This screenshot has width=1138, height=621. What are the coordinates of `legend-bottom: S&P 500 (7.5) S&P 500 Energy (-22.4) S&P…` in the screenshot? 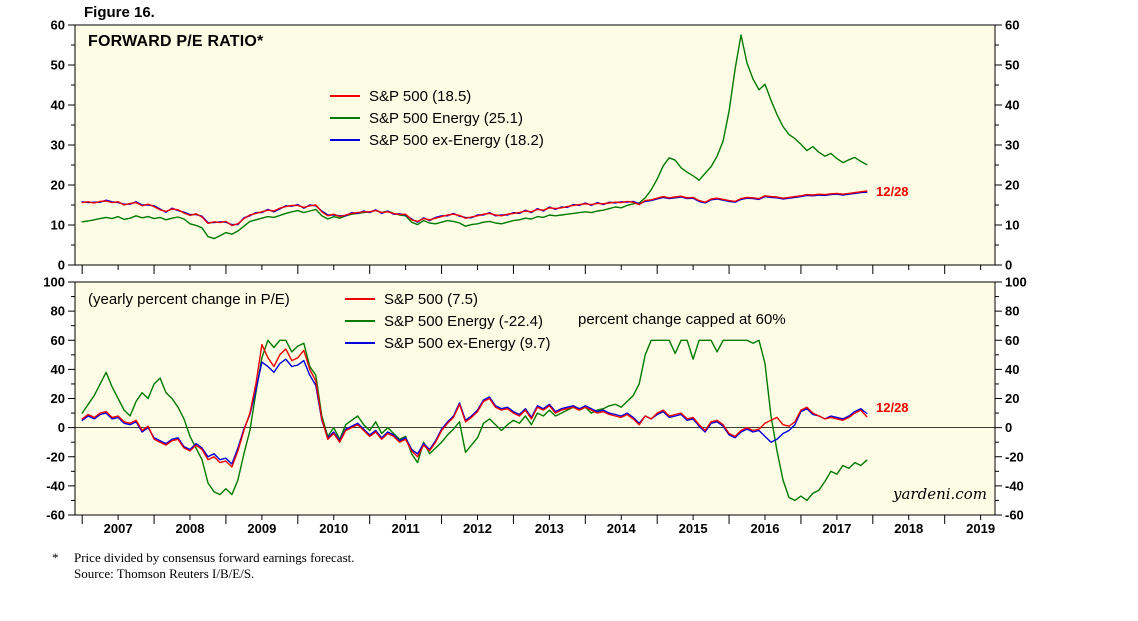 It's located at (447, 321).